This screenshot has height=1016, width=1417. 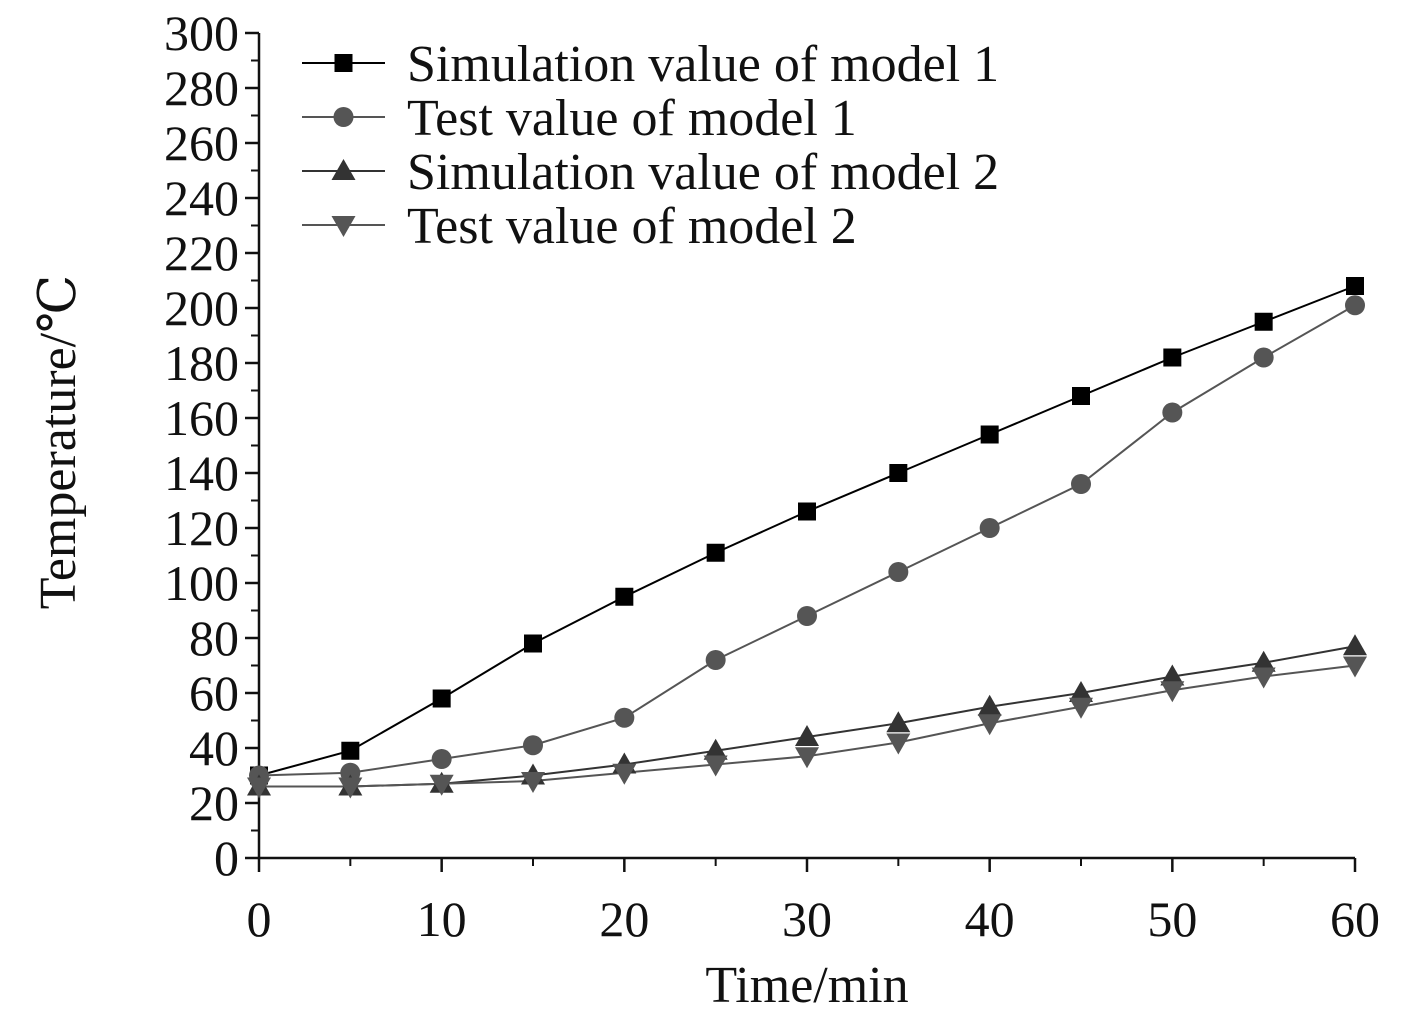 I want to click on legend-label-4: Test value of model 2, so click(x=632, y=226).